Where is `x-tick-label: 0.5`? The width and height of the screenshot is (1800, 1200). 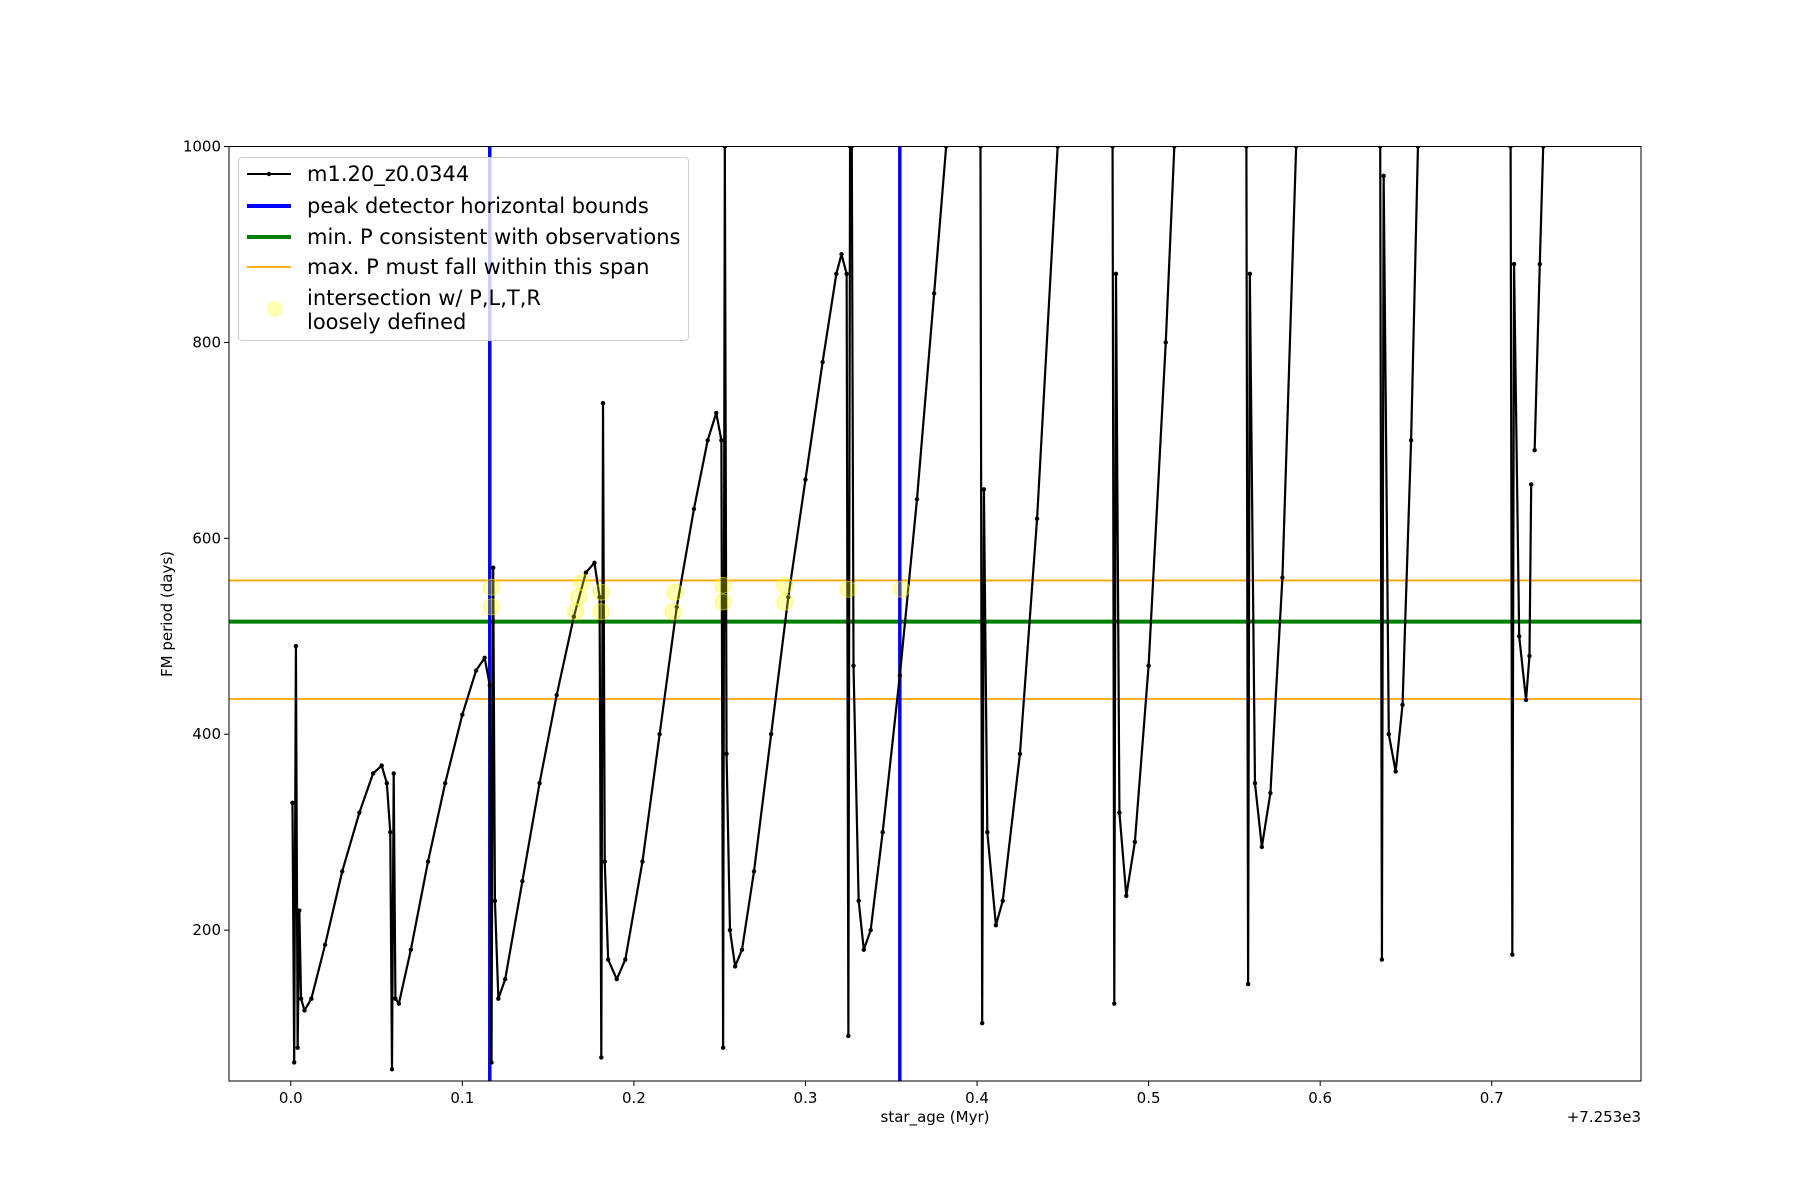
x-tick-label: 0.5 is located at coordinates (1149, 1098).